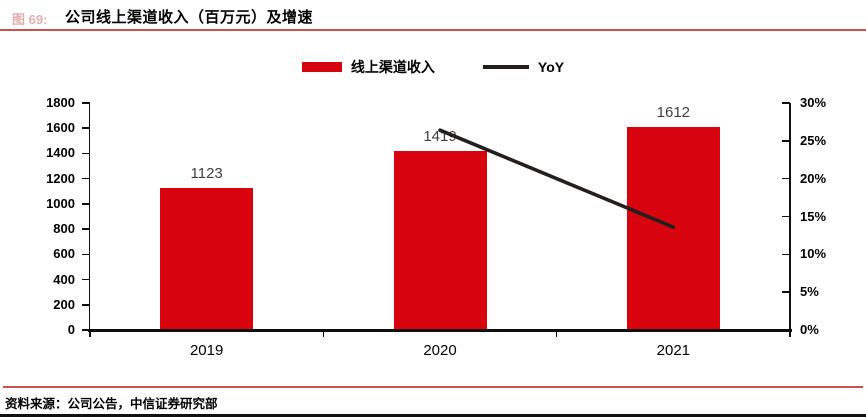 The image size is (866, 420). Describe the element at coordinates (440, 137) in the screenshot. I see `bar-value-label-2020: 1419` at that location.